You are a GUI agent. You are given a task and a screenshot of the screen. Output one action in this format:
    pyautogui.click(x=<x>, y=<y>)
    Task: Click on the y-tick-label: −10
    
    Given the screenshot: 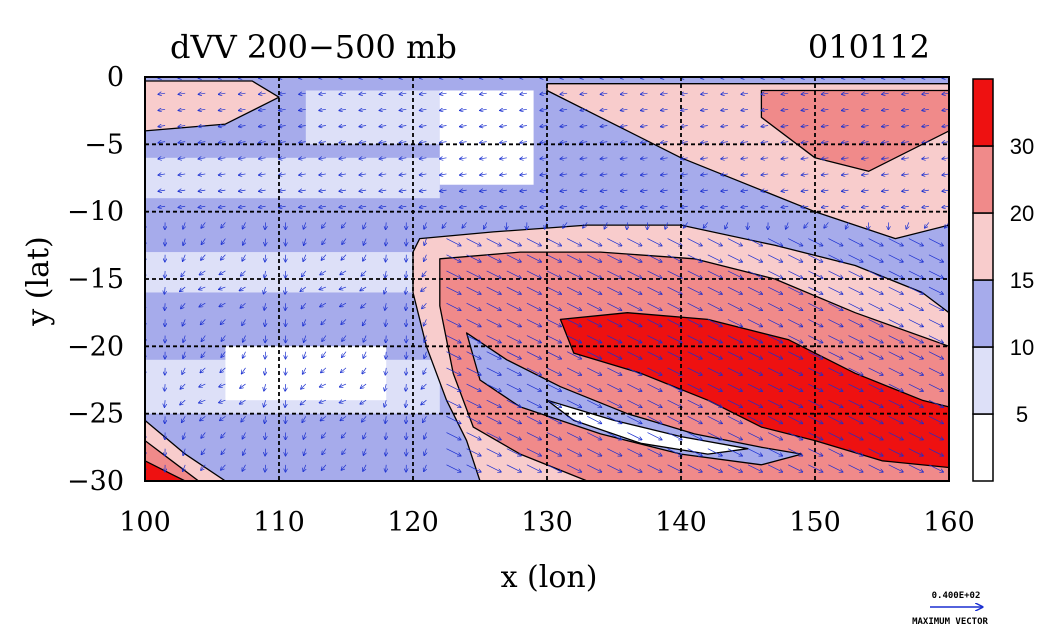 What is the action you would take?
    pyautogui.click(x=95, y=212)
    